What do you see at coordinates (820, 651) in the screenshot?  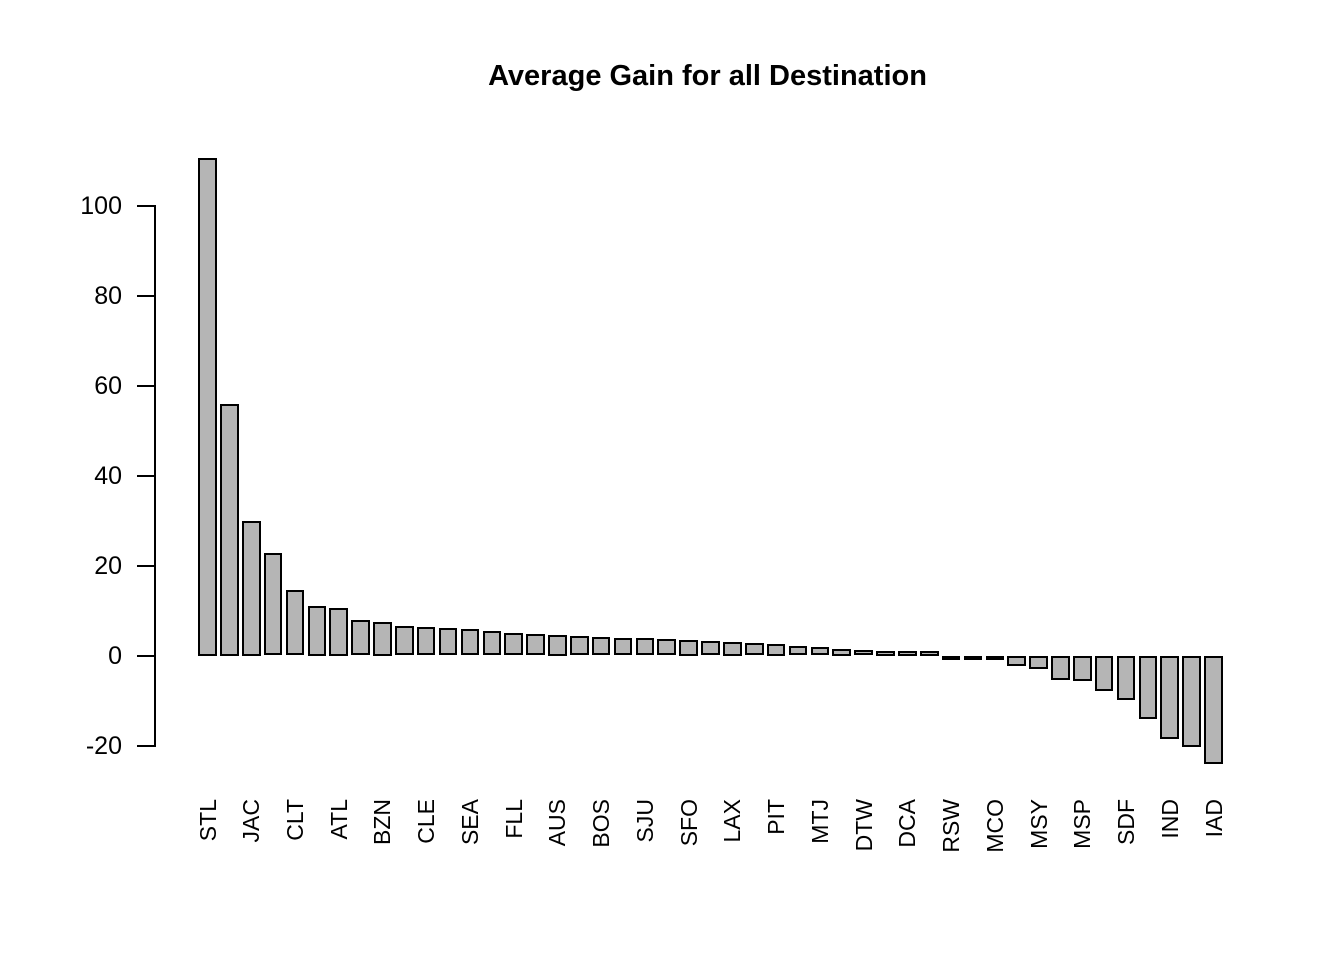 I see `bar-MTJ` at bounding box center [820, 651].